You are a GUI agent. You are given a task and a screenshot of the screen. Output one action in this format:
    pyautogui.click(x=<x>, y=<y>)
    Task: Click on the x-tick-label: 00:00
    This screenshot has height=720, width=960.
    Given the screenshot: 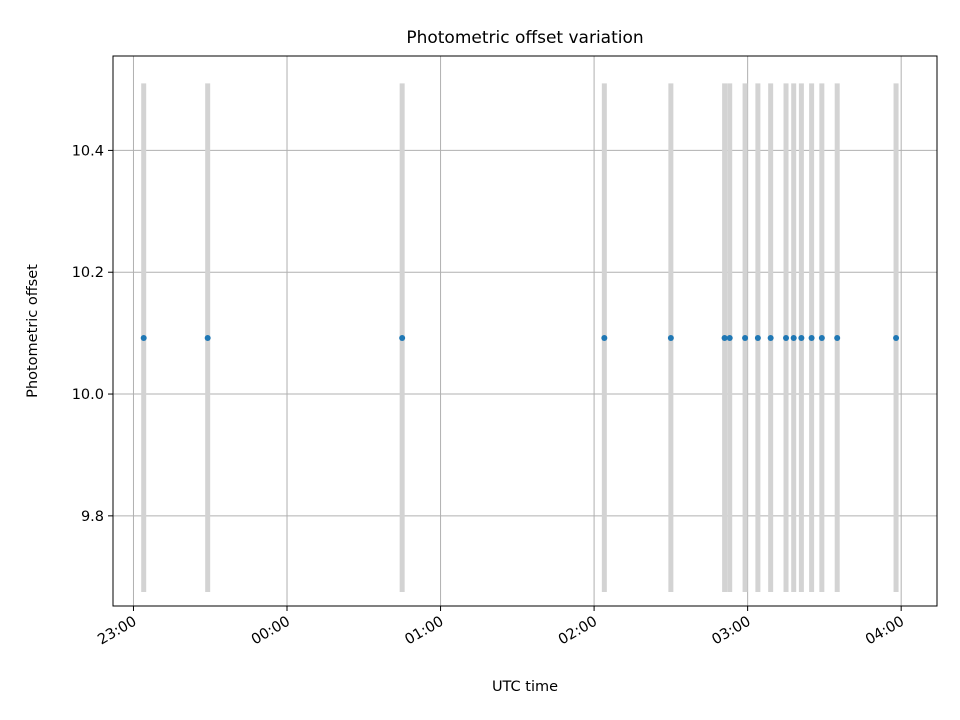 What is the action you would take?
    pyautogui.click(x=271, y=631)
    